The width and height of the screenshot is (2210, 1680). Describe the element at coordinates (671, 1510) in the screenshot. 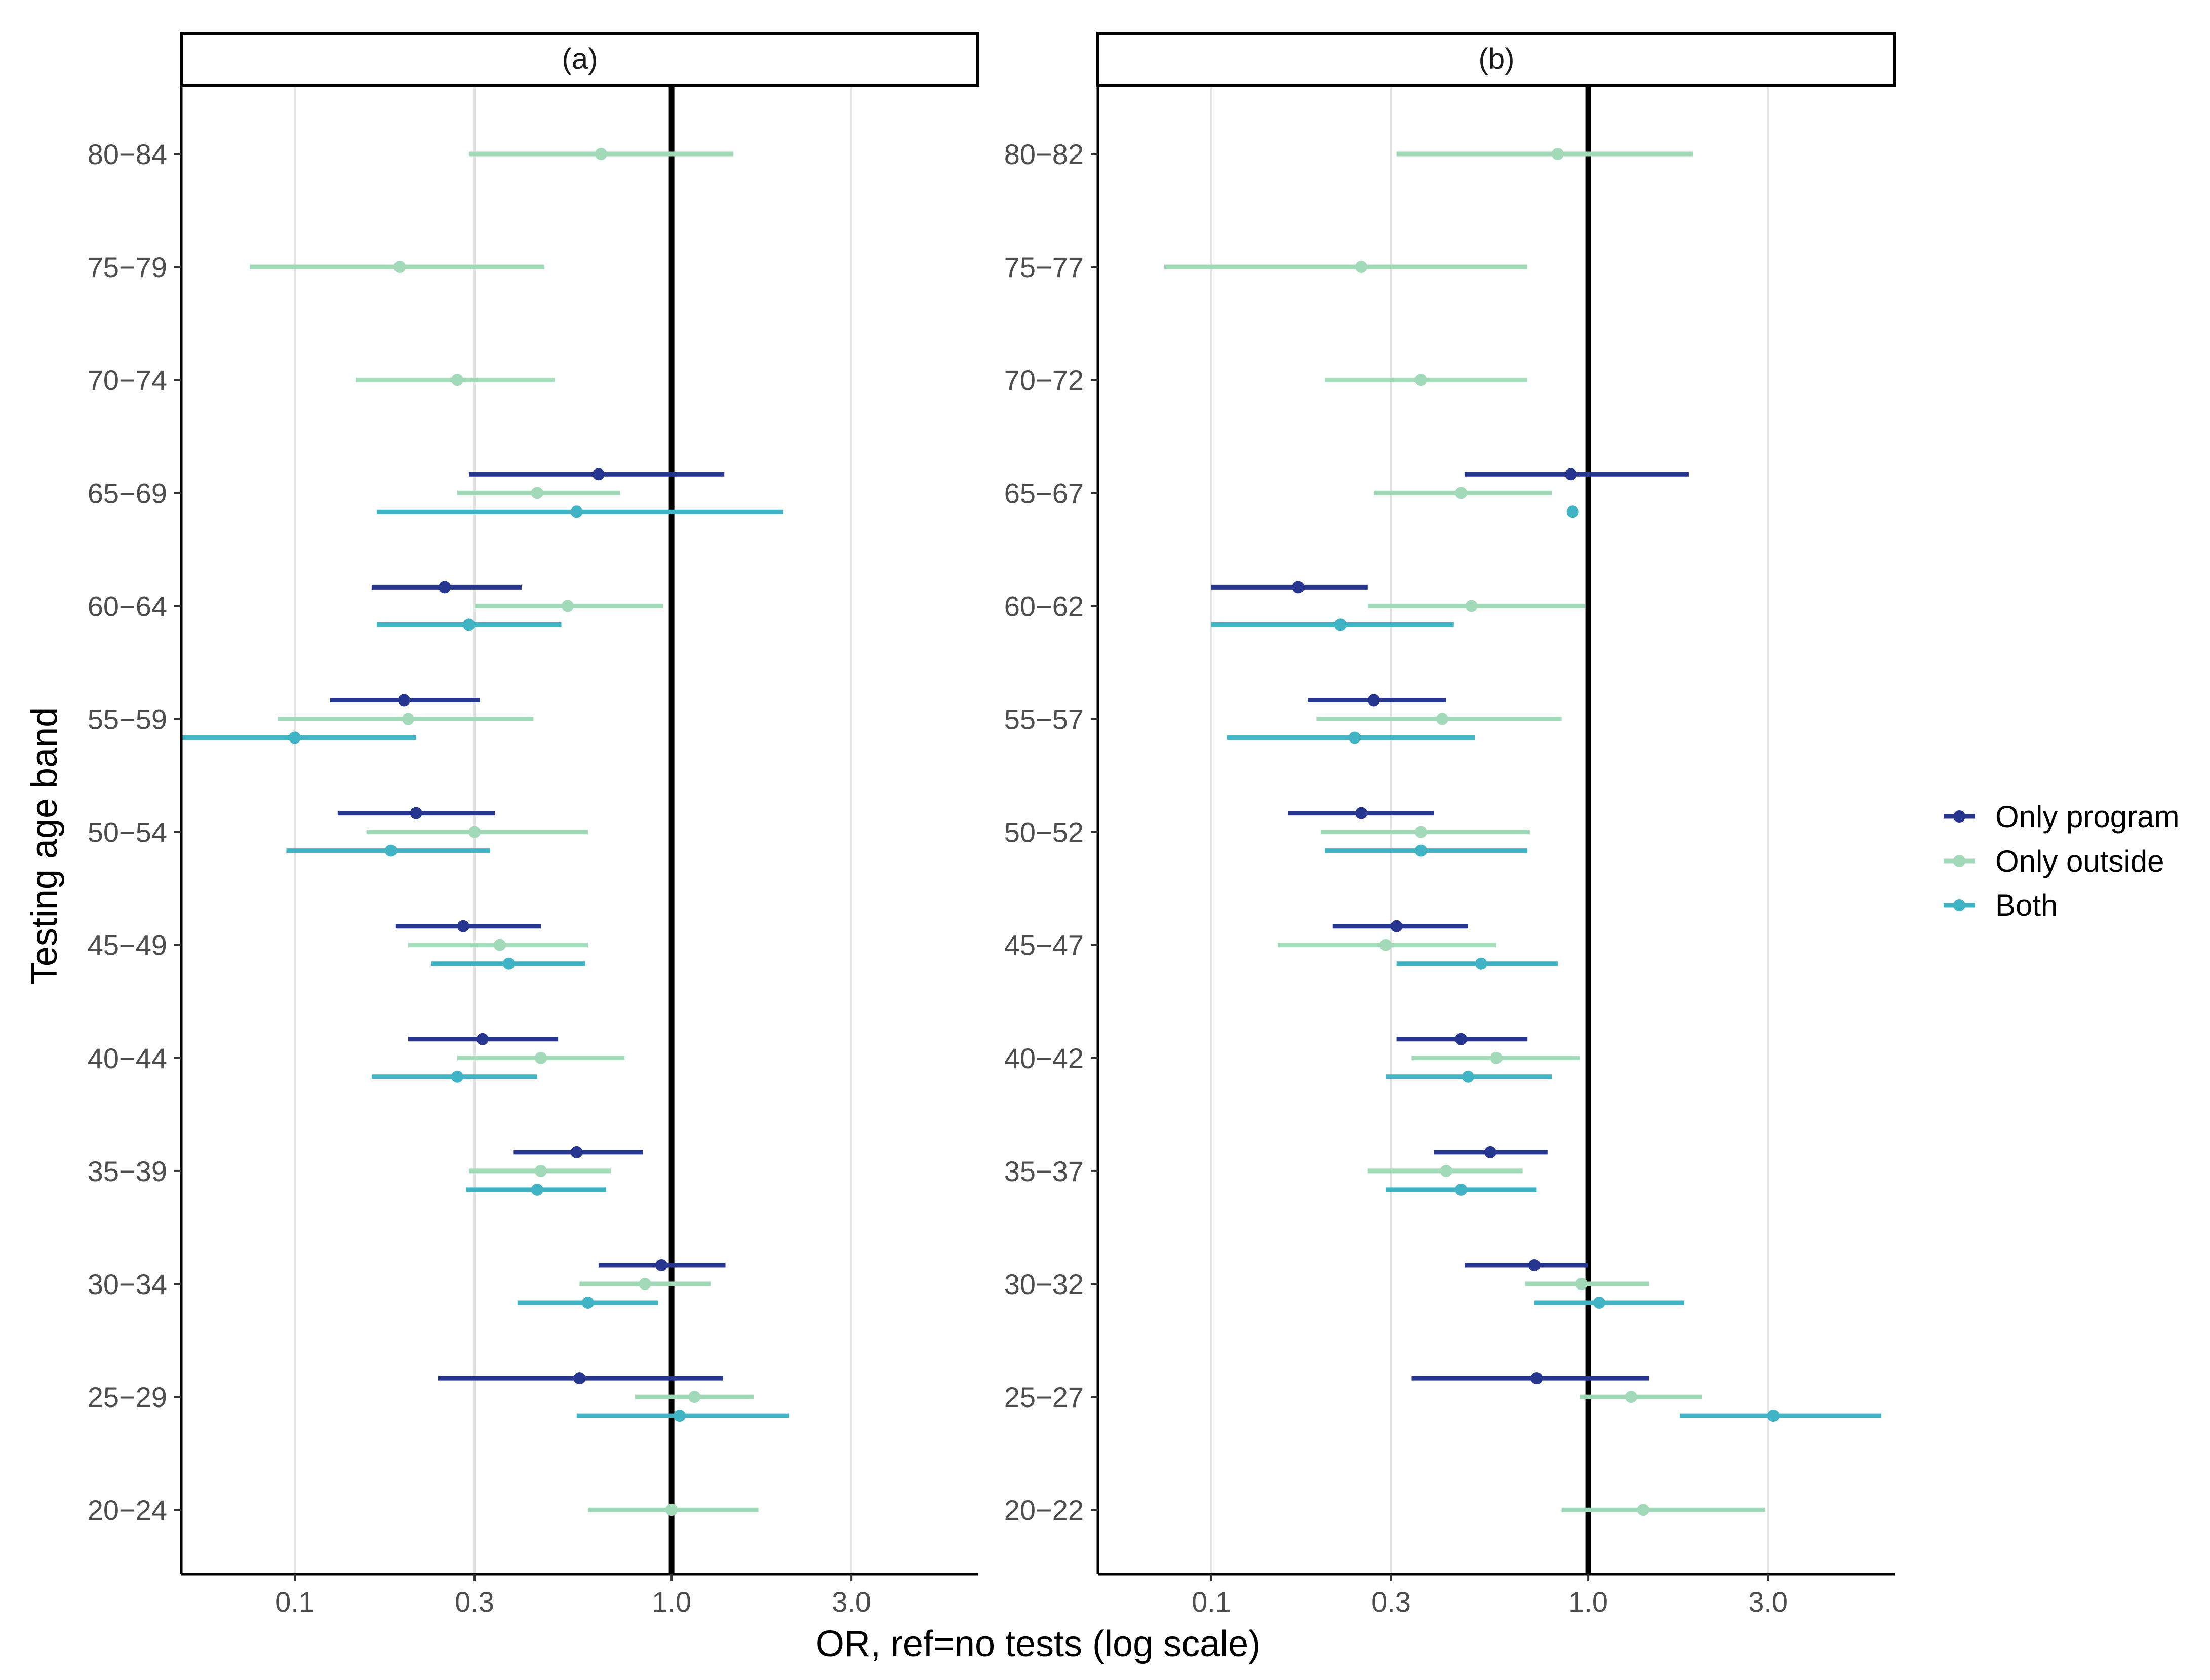

I see `panel-a-only-outside-20-24-point` at that location.